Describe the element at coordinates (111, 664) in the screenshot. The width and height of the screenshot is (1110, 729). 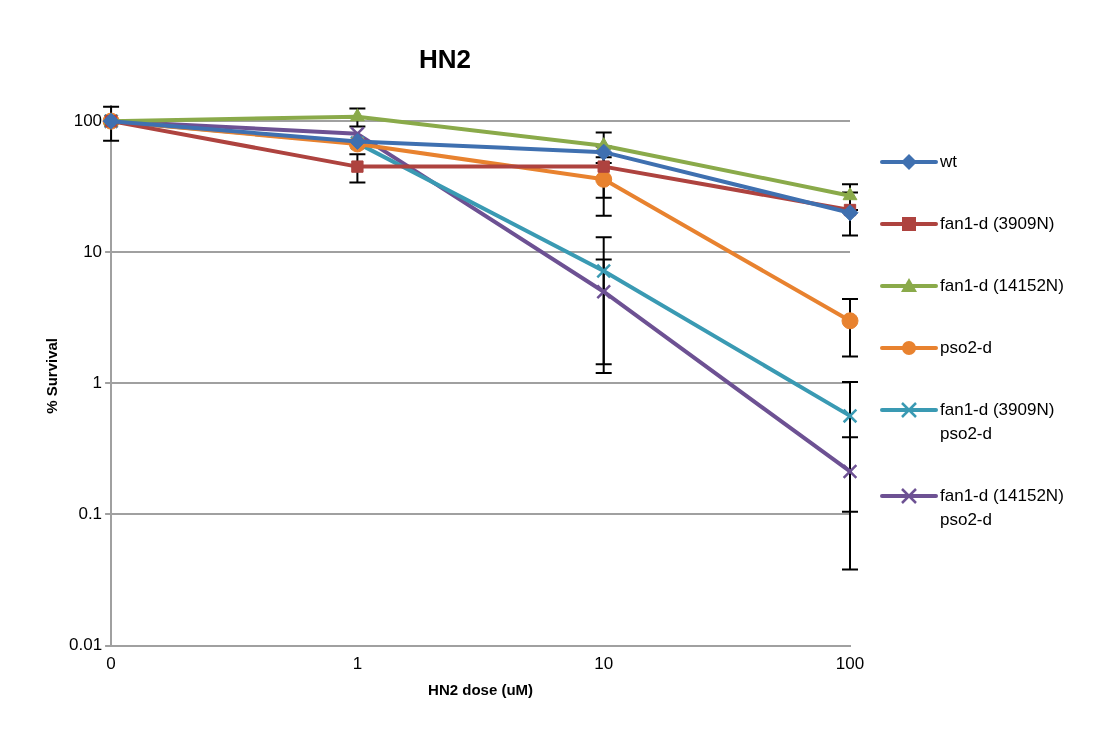
I see `x-tick-label: 0` at that location.